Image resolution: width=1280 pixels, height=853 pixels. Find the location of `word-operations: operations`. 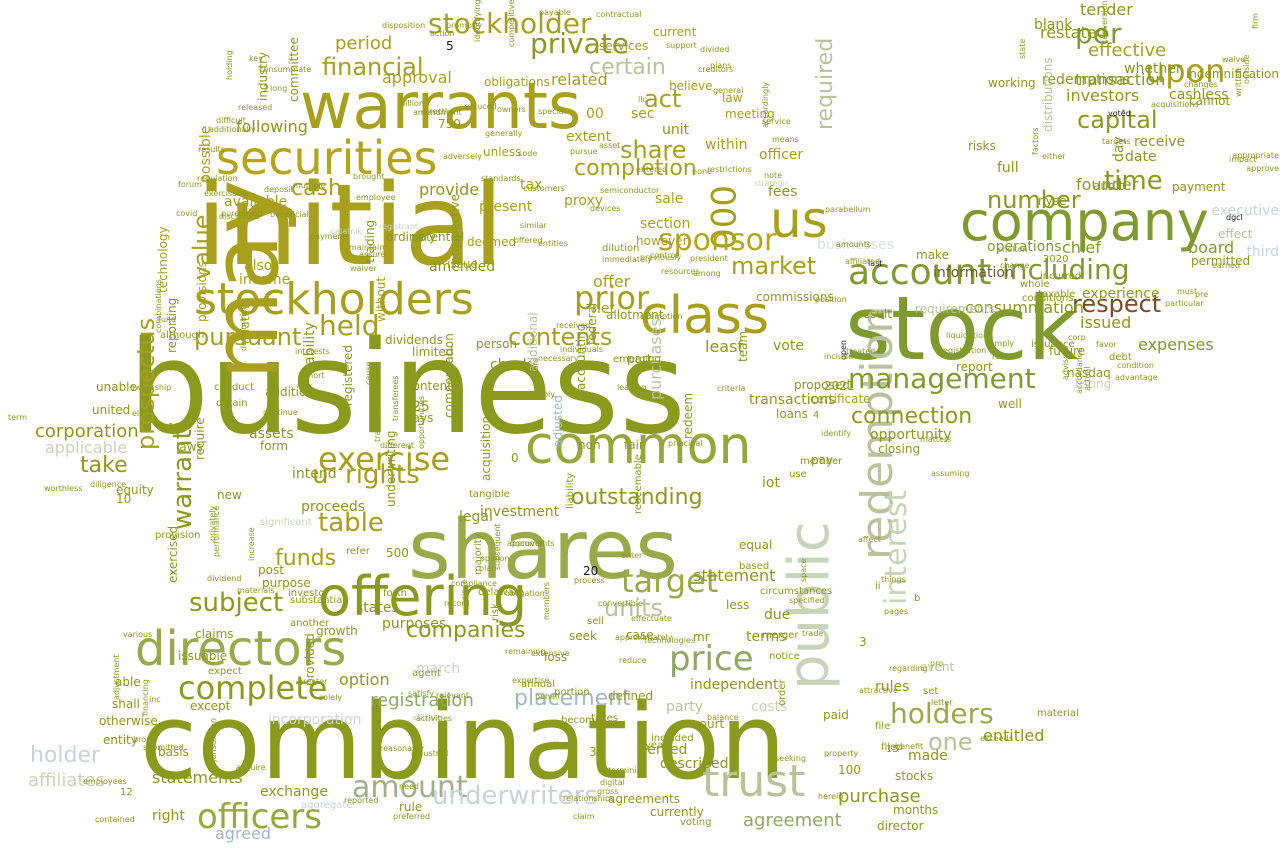

word-operations: operations is located at coordinates (1024, 247).